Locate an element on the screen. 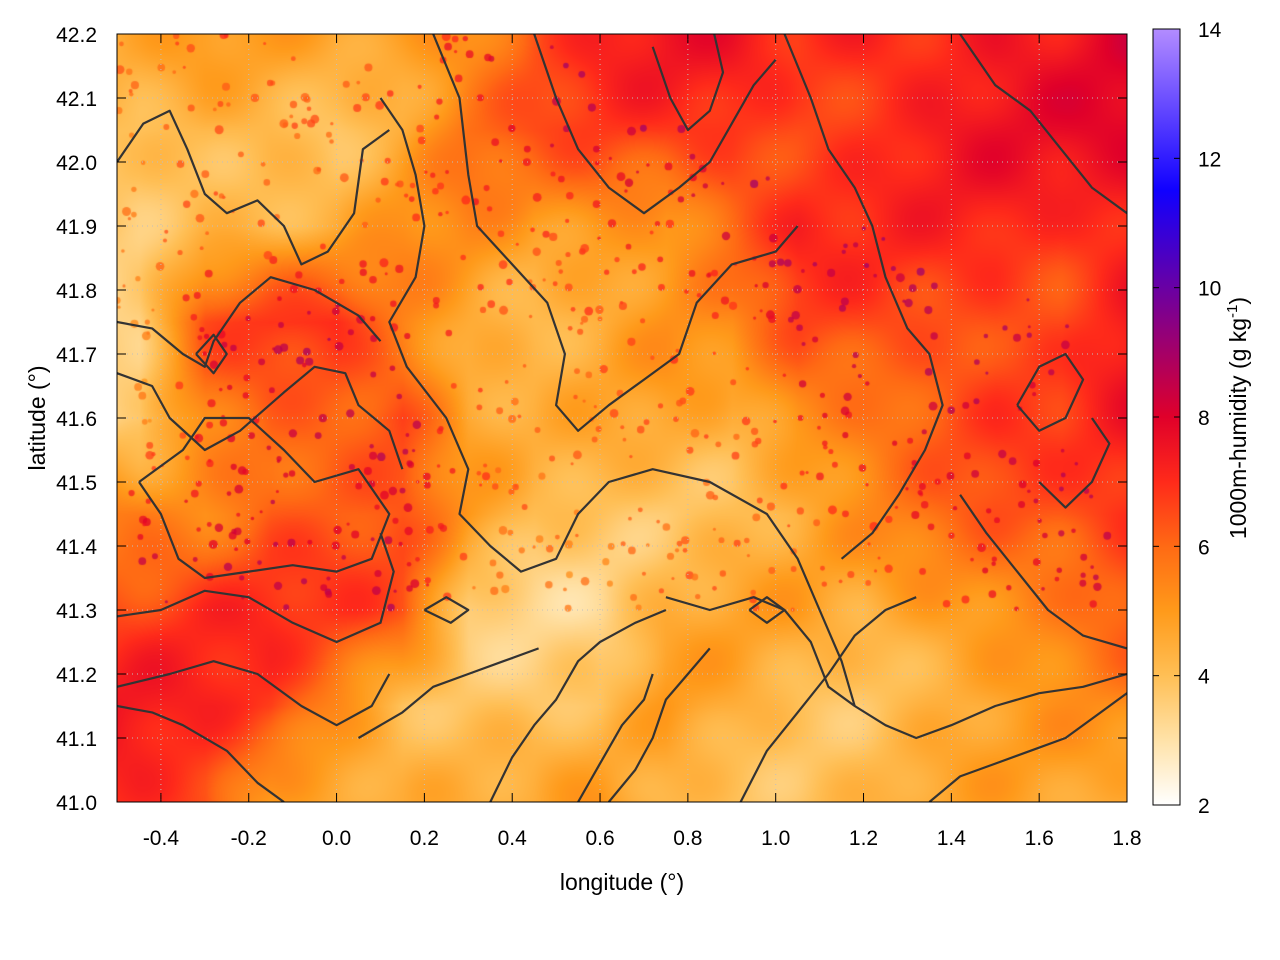 This screenshot has width=1280, height=960. colorbar-title-text: 1000m-humidity (g kg is located at coordinates (1238, 428).